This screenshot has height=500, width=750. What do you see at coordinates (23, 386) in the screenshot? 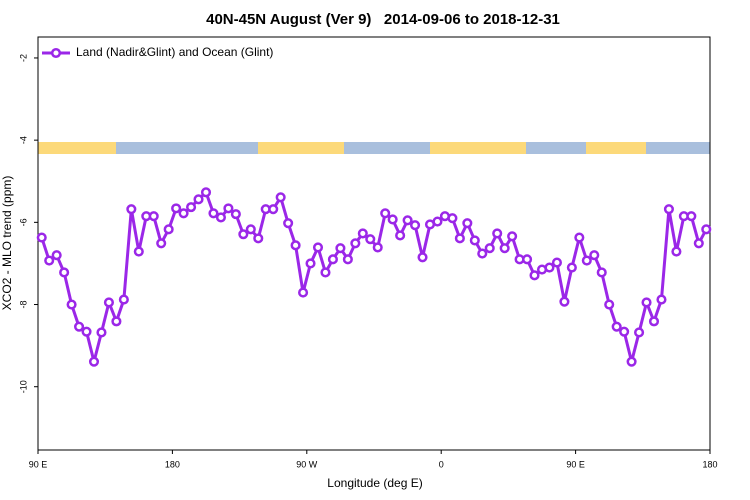
I see `y-tick-label: -10` at bounding box center [23, 386].